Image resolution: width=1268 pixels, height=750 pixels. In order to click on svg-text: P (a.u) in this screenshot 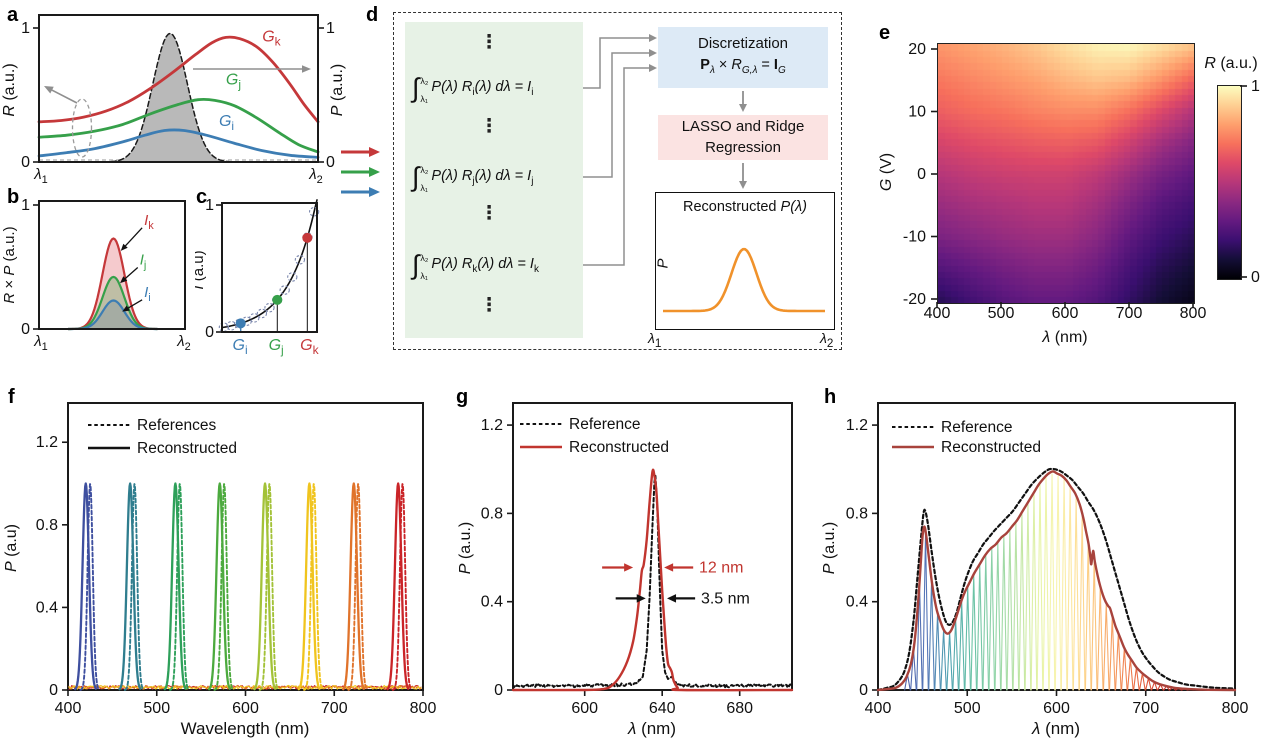, I will do `click(11, 548)`.